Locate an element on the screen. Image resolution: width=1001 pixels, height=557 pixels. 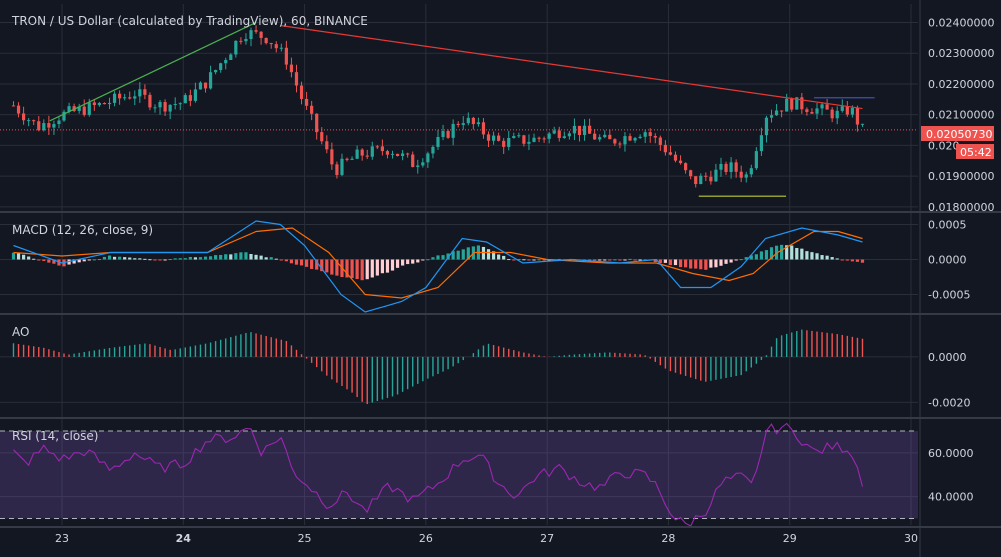
time-axis: 23 24 25 26 27 28 29 30 is located at coordinates (486, 538).